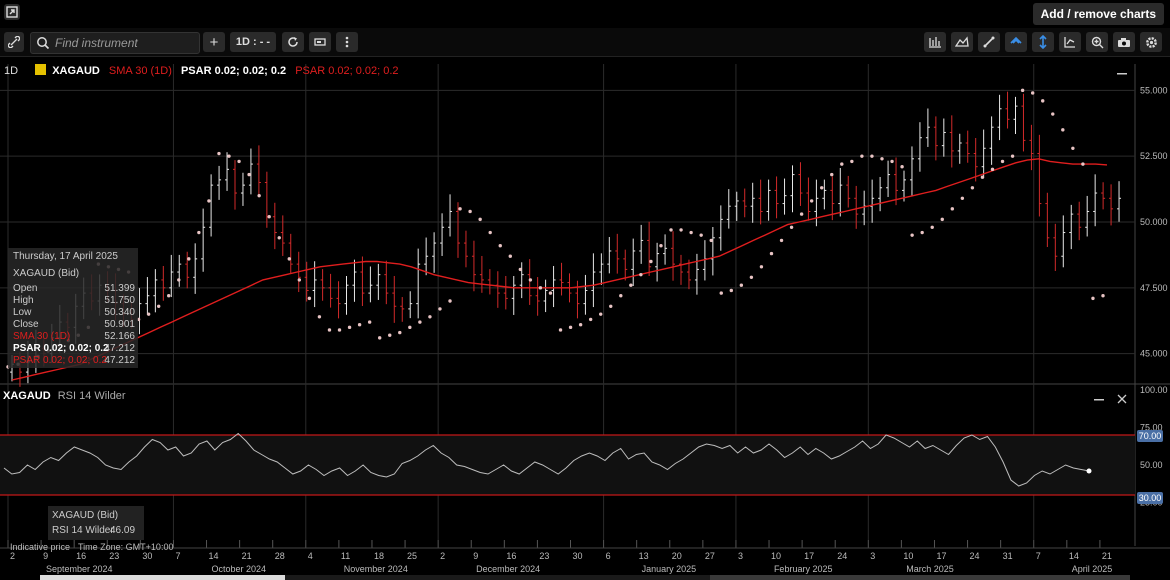 The width and height of the screenshot is (1170, 580). I want to click on rsi-tick-label: 50.00, so click(1151, 465).